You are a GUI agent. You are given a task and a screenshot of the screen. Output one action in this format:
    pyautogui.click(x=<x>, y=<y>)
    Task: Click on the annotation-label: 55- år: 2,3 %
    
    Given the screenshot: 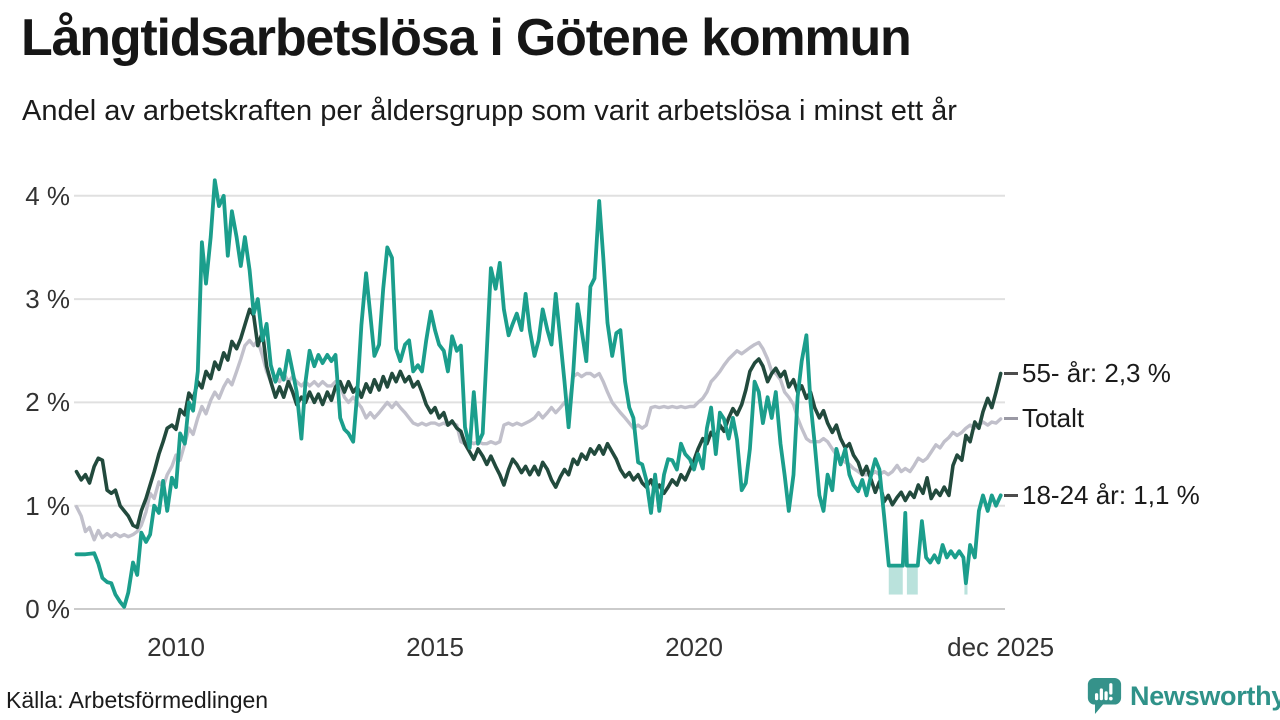 What is the action you would take?
    pyautogui.click(x=1096, y=372)
    